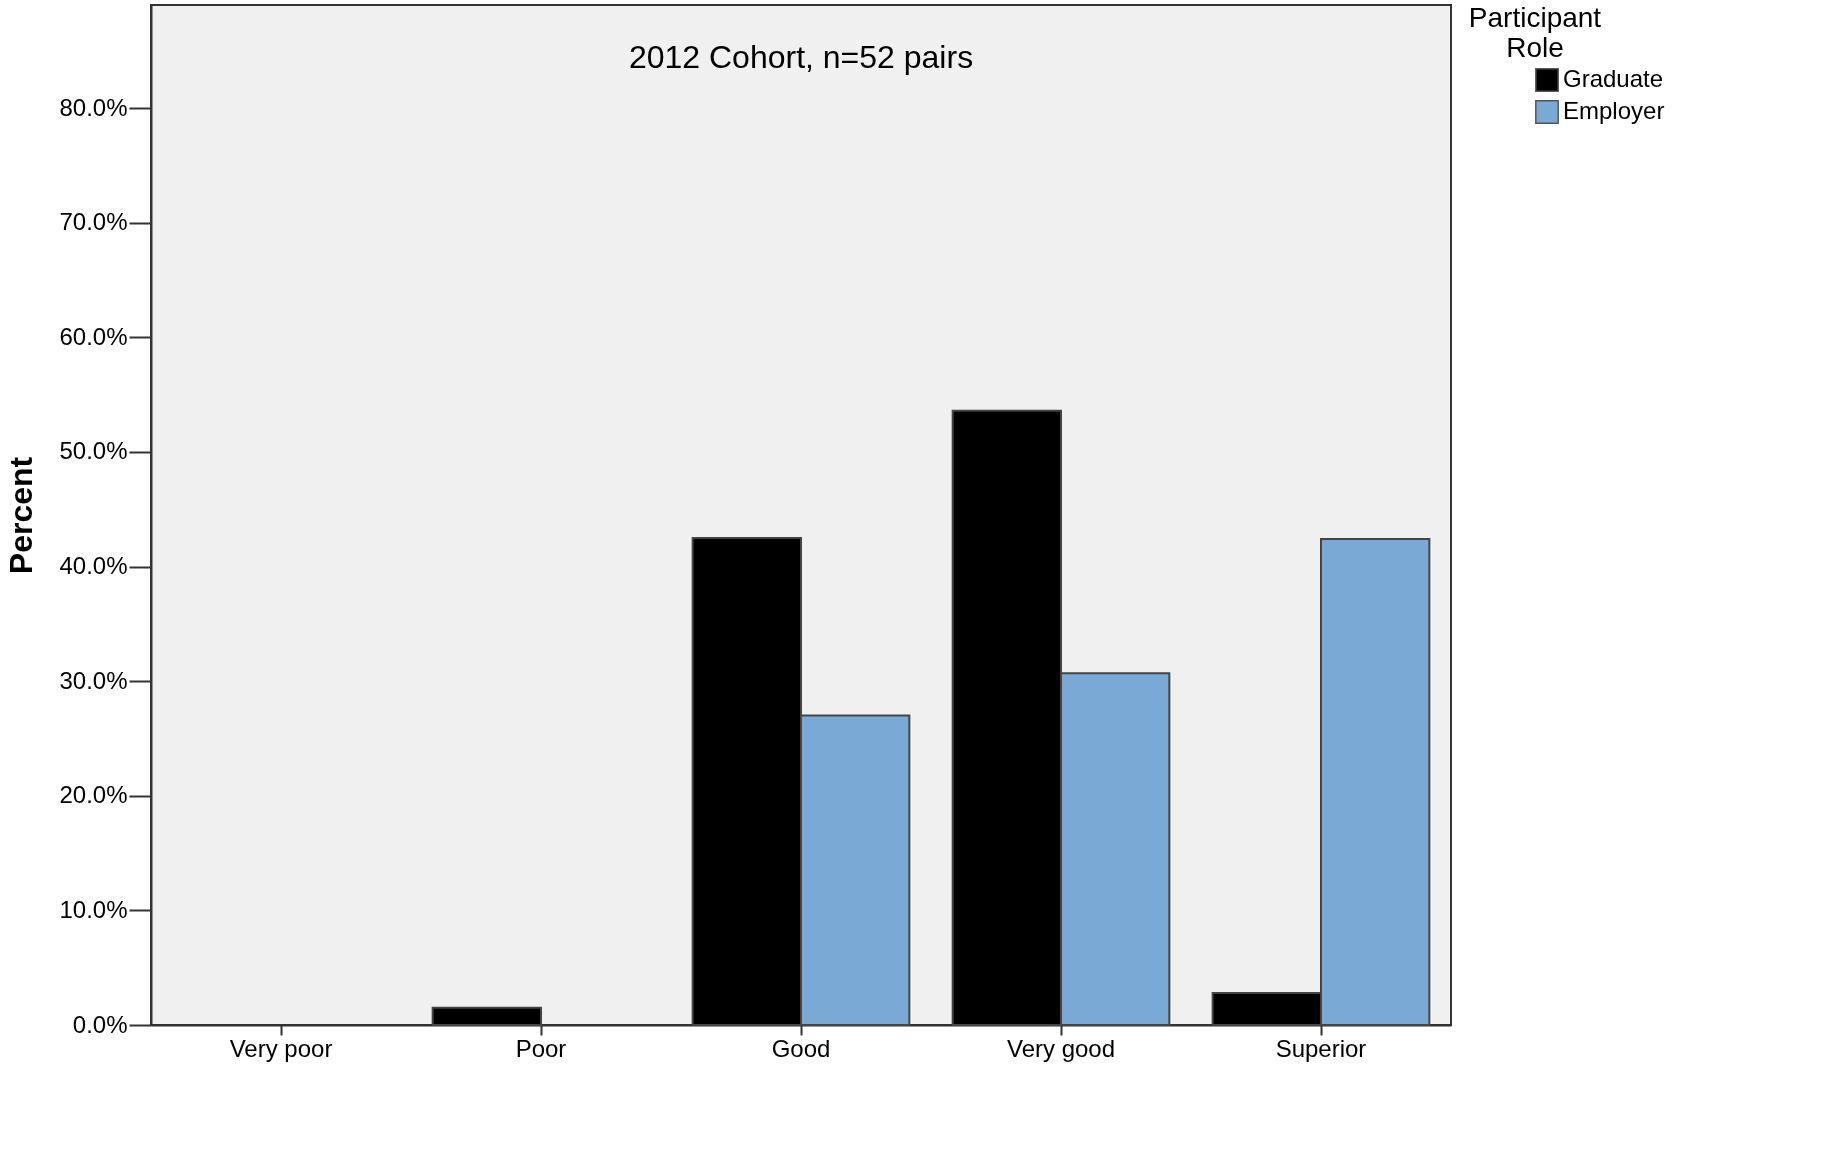 The image size is (1837, 1167). Describe the element at coordinates (93, 222) in the screenshot. I see `y-tick-label: 70.0%` at that location.